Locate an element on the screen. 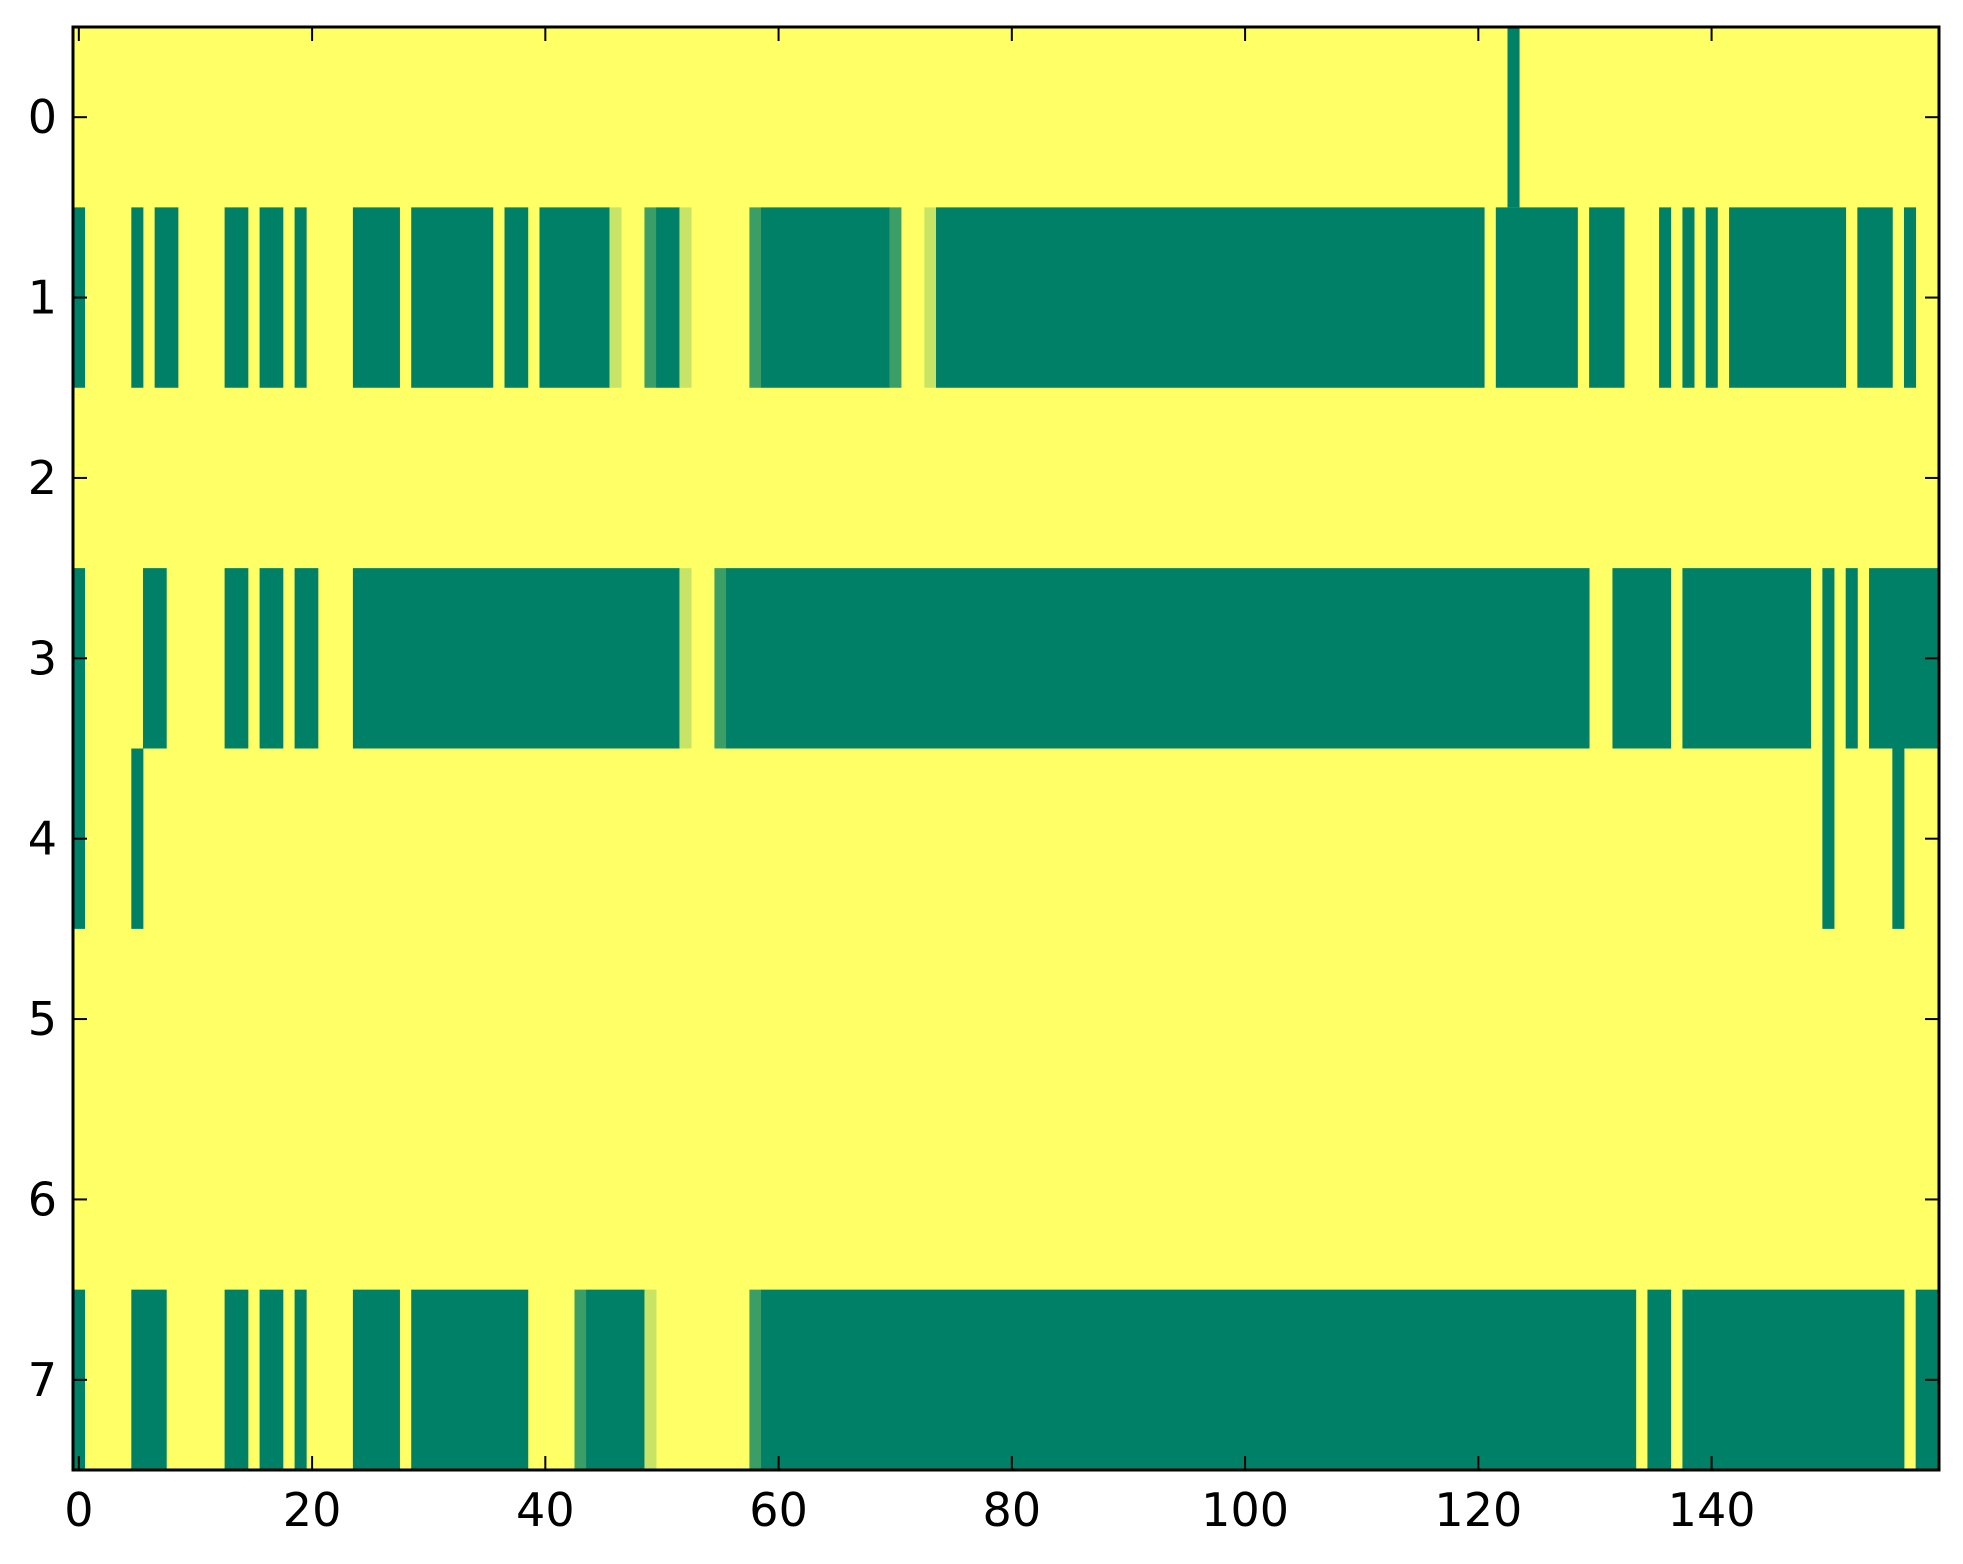 This screenshot has height=1564, width=1963. y-tick-label-4: 4 is located at coordinates (42, 839).